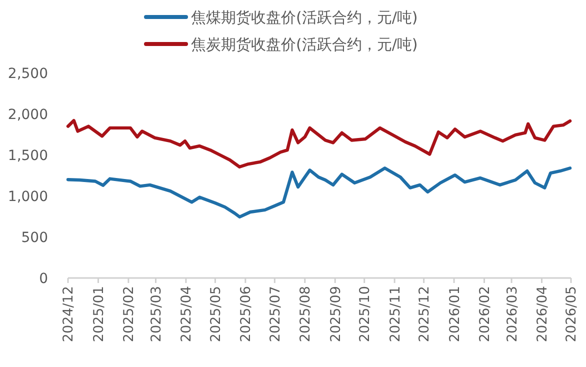  Describe the element at coordinates (186, 314) in the screenshot. I see `x-tick-label: 2025/04` at that location.